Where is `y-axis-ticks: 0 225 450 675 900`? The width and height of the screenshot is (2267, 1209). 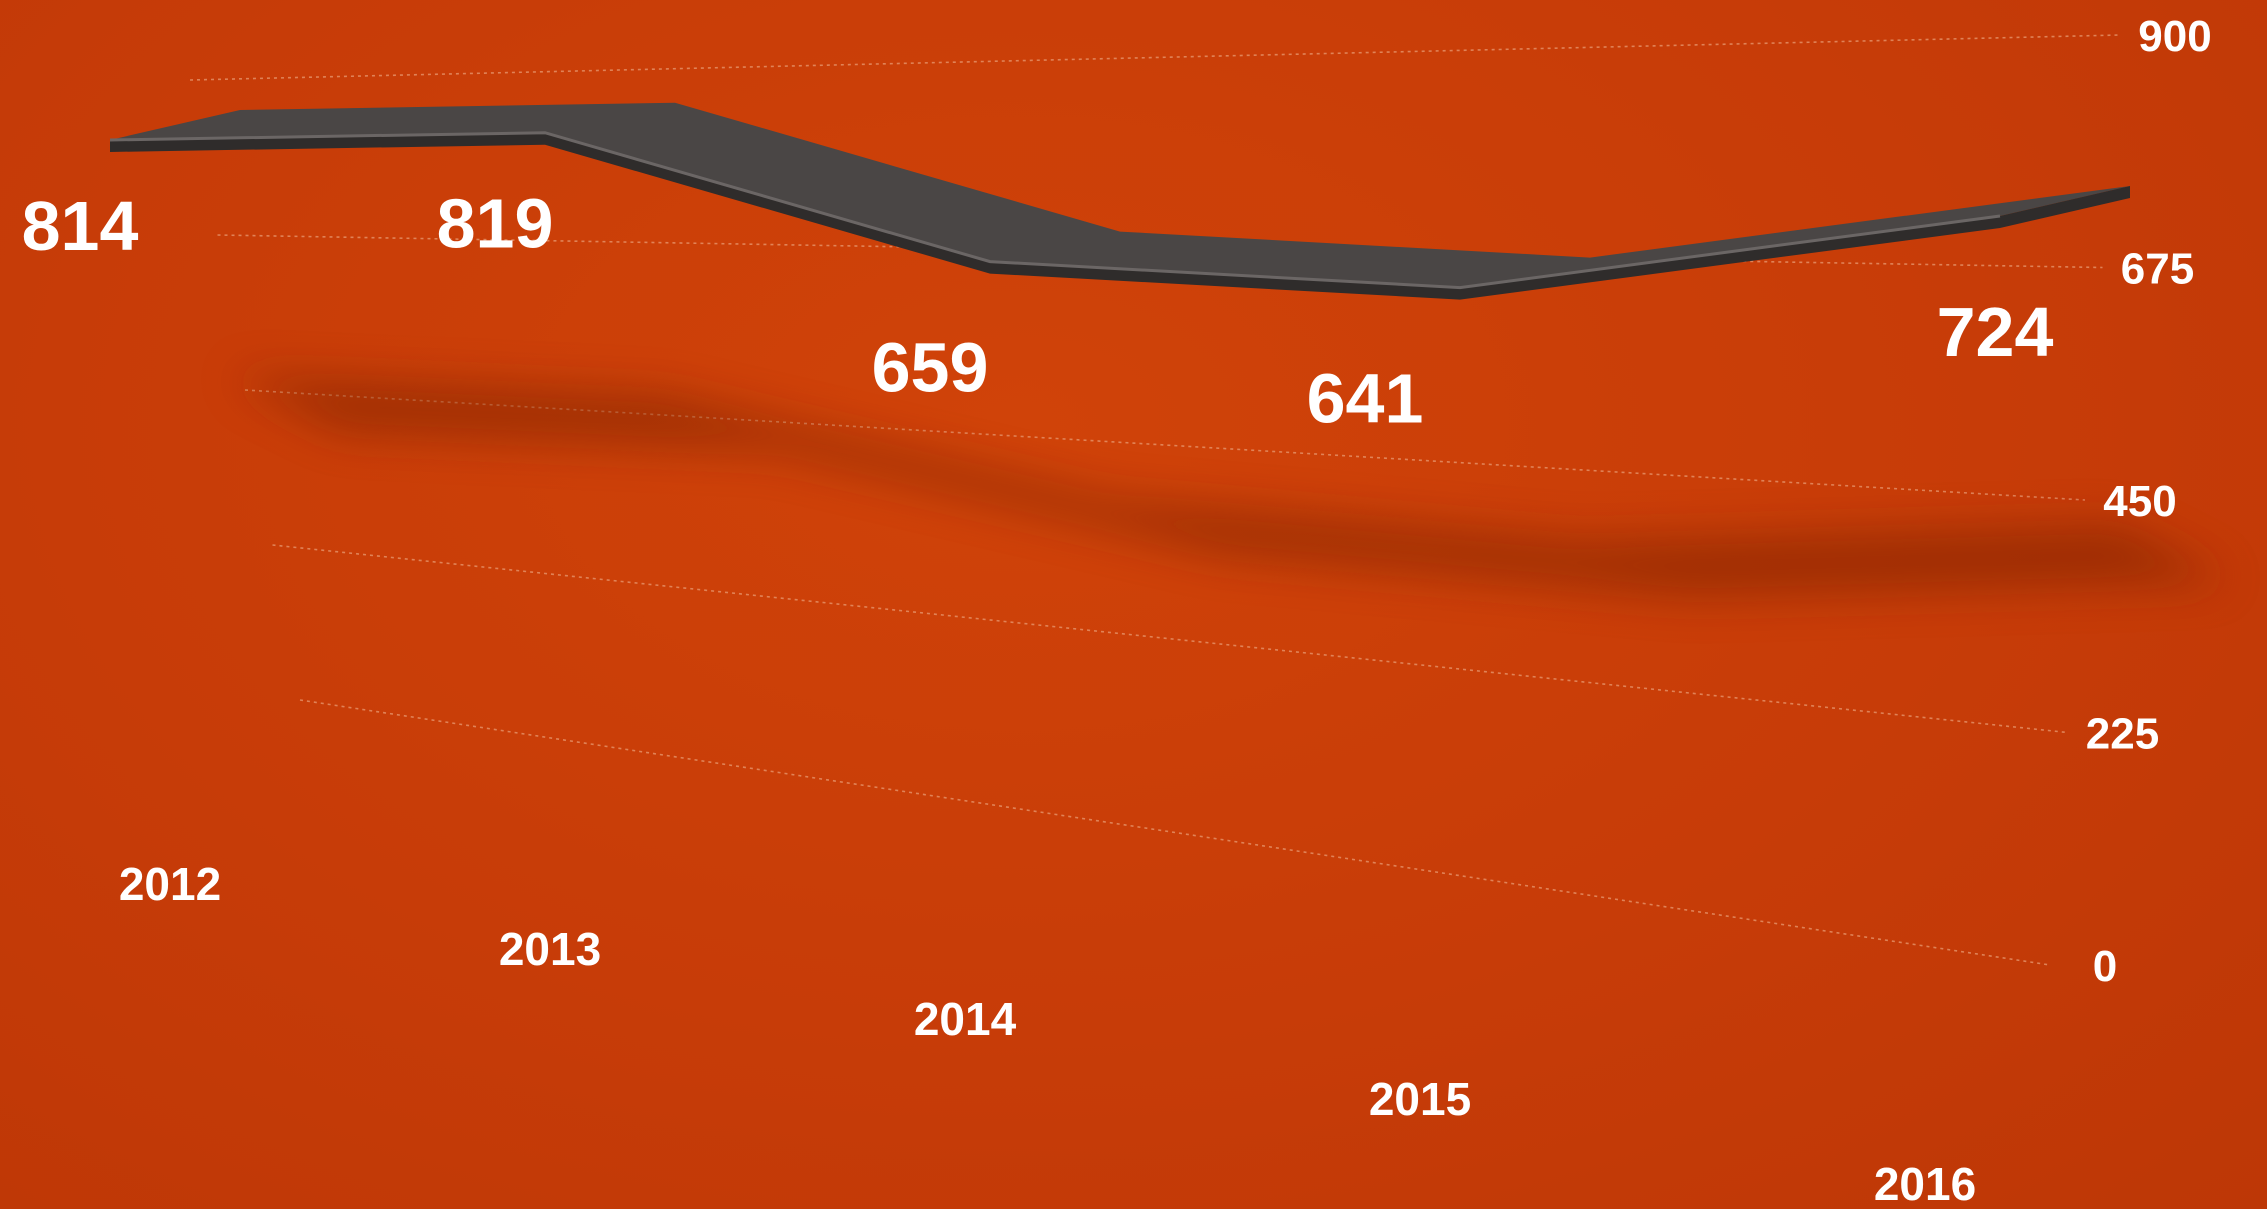 y-axis-ticks: 0 225 450 675 900 is located at coordinates (2149, 501).